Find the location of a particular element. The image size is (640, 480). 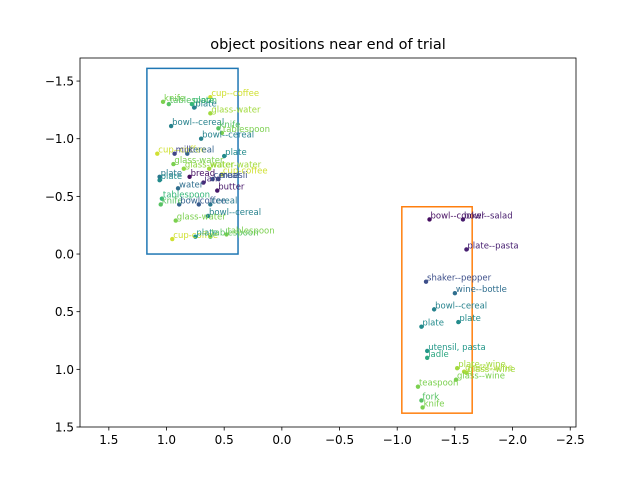

point-label: muesli is located at coordinates (233, 176).